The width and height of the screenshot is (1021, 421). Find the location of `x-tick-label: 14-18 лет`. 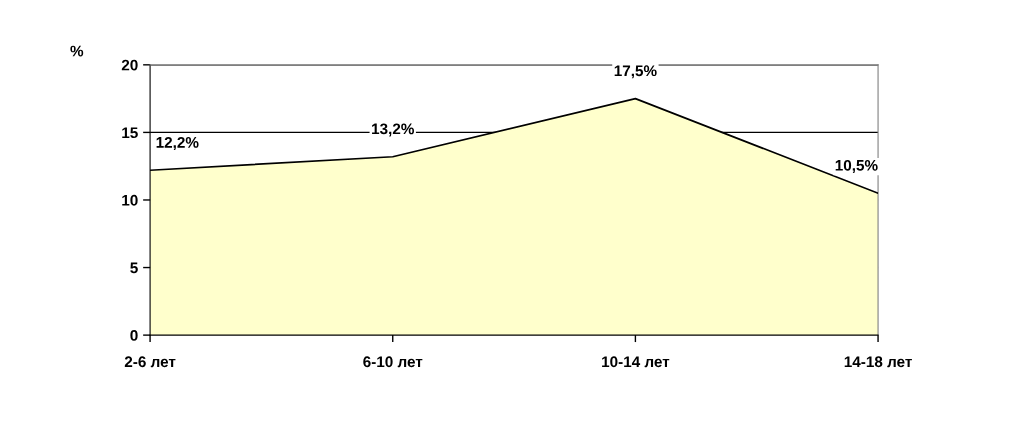

x-tick-label: 14-18 лет is located at coordinates (878, 362).